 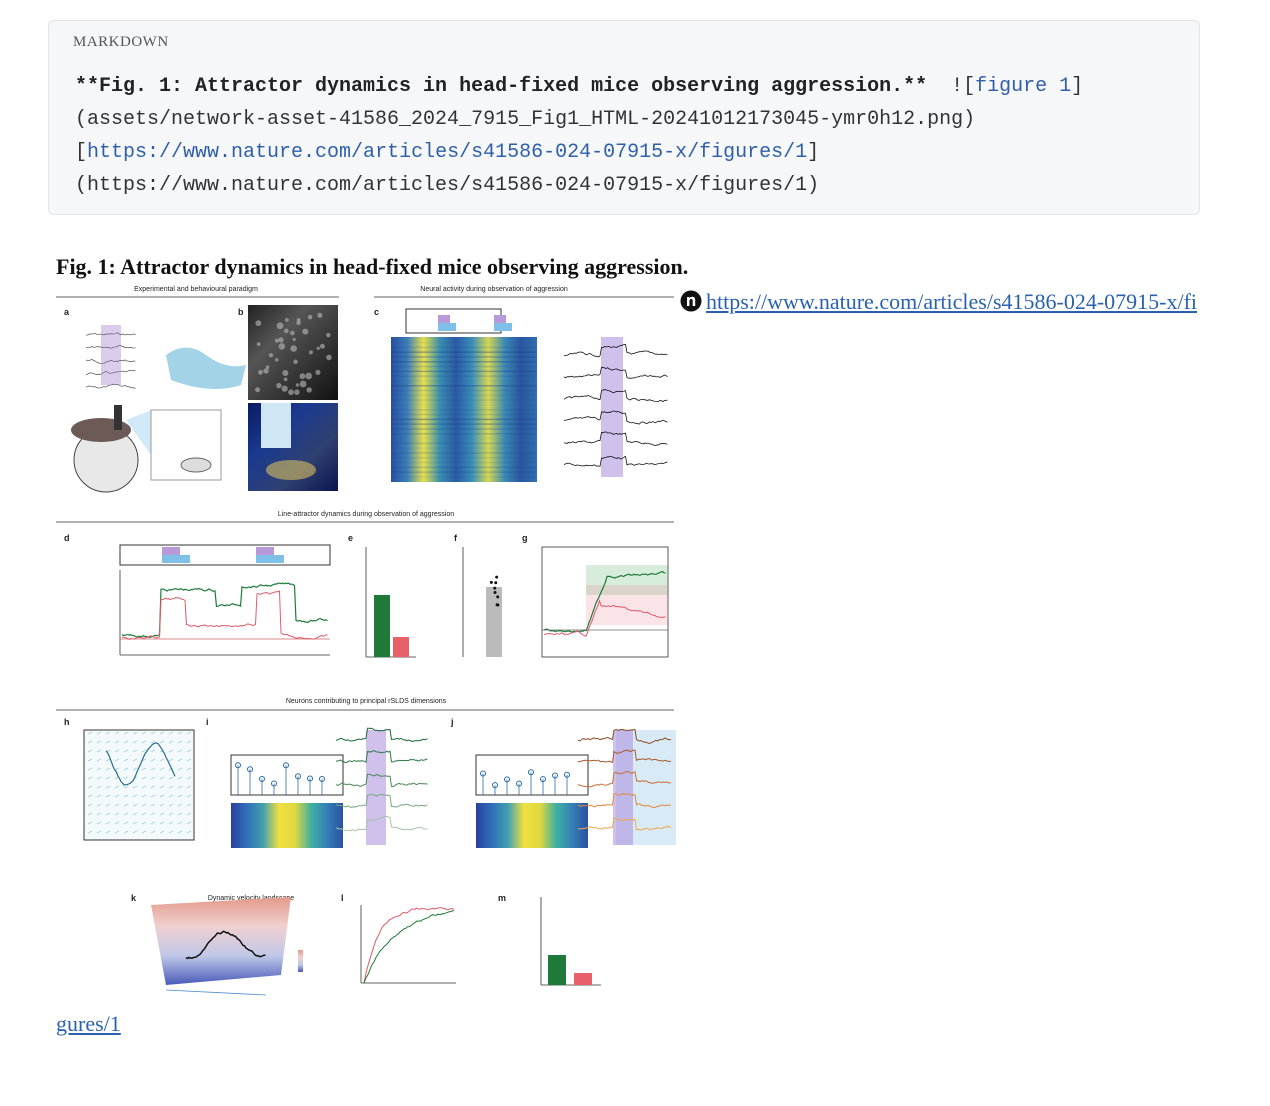 I want to click on dot, so click(x=497, y=577).